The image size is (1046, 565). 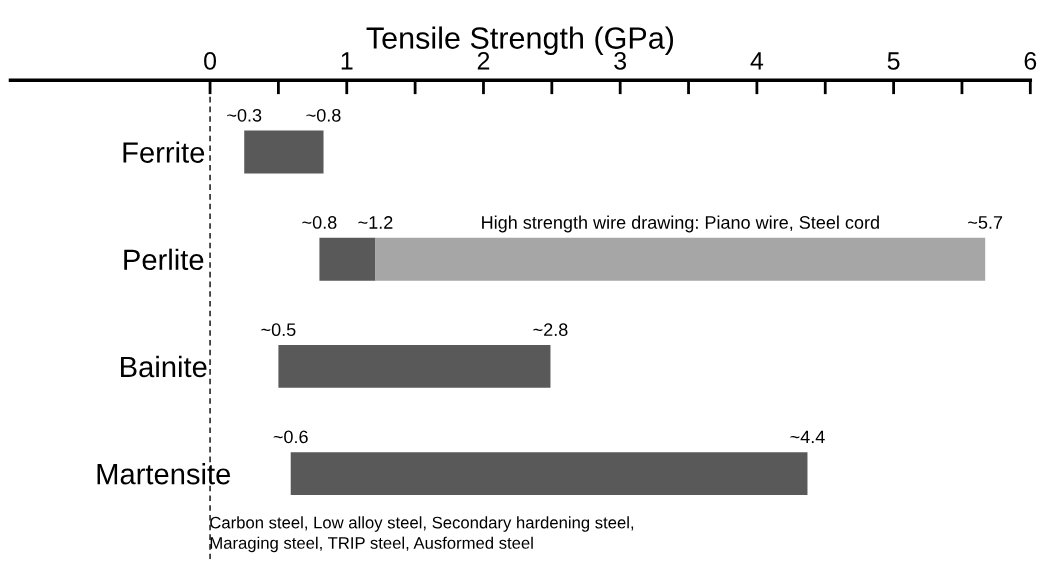 What do you see at coordinates (244, 115) in the screenshot?
I see `annotation: ~0.3` at bounding box center [244, 115].